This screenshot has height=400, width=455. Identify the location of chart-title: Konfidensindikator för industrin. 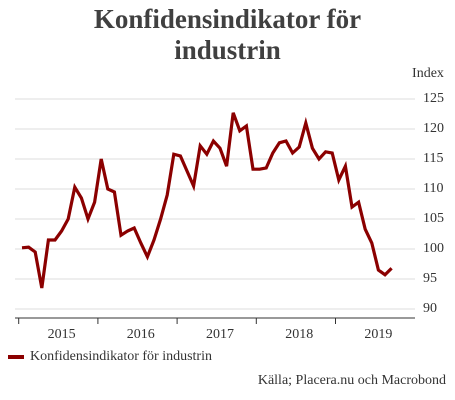
(227, 34).